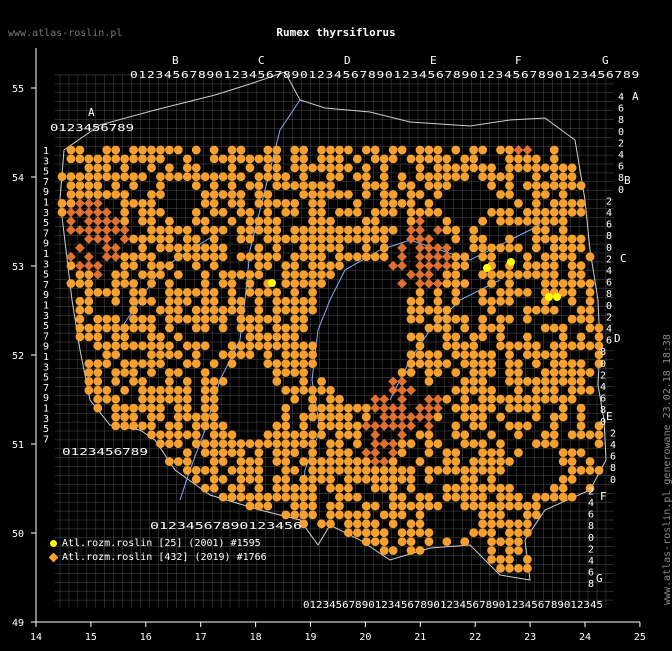  What do you see at coordinates (609, 213) in the screenshot?
I see `grid-digit-right: 4` at bounding box center [609, 213].